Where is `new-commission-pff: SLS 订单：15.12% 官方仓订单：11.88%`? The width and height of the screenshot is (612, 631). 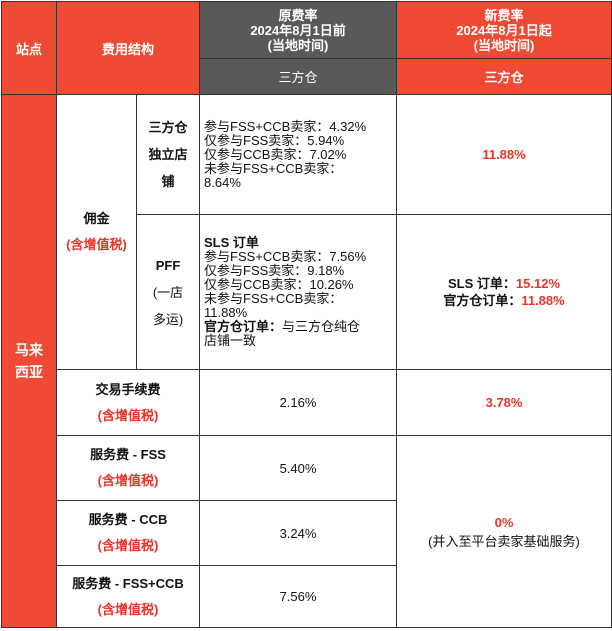 new-commission-pff: SLS 订单：15.12% 官方仓订单：11.88% is located at coordinates (504, 292).